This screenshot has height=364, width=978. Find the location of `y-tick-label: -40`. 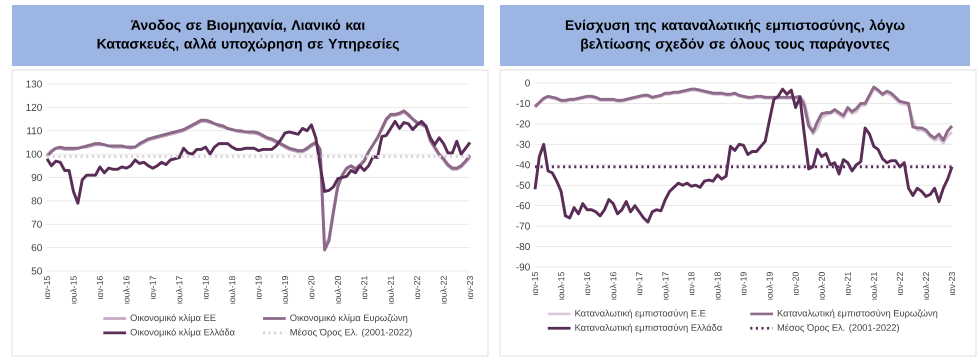

y-tick-label: -40 is located at coordinates (523, 164).